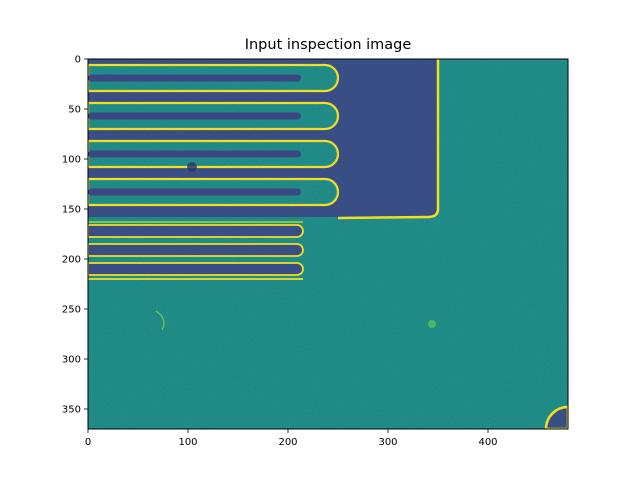  What do you see at coordinates (387, 442) in the screenshot?
I see `x-tick-label: 300` at bounding box center [387, 442].